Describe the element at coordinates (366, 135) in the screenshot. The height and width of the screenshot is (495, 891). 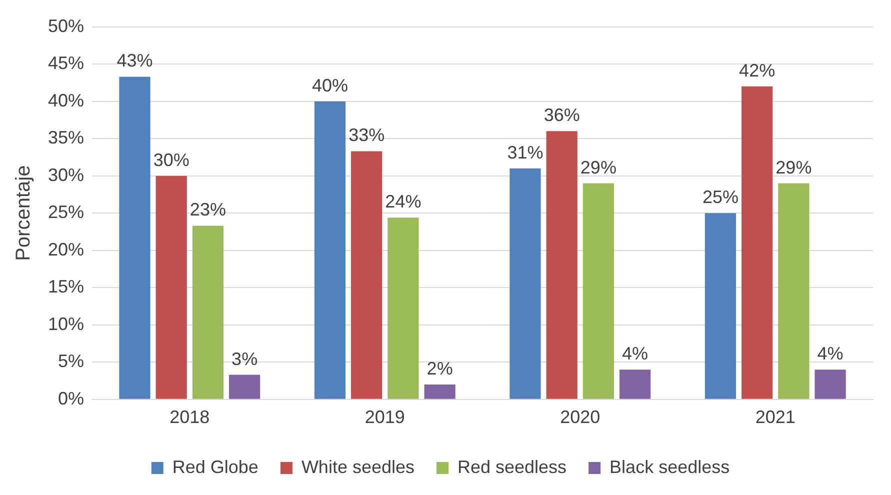
I see `data-label: 33%` at that location.